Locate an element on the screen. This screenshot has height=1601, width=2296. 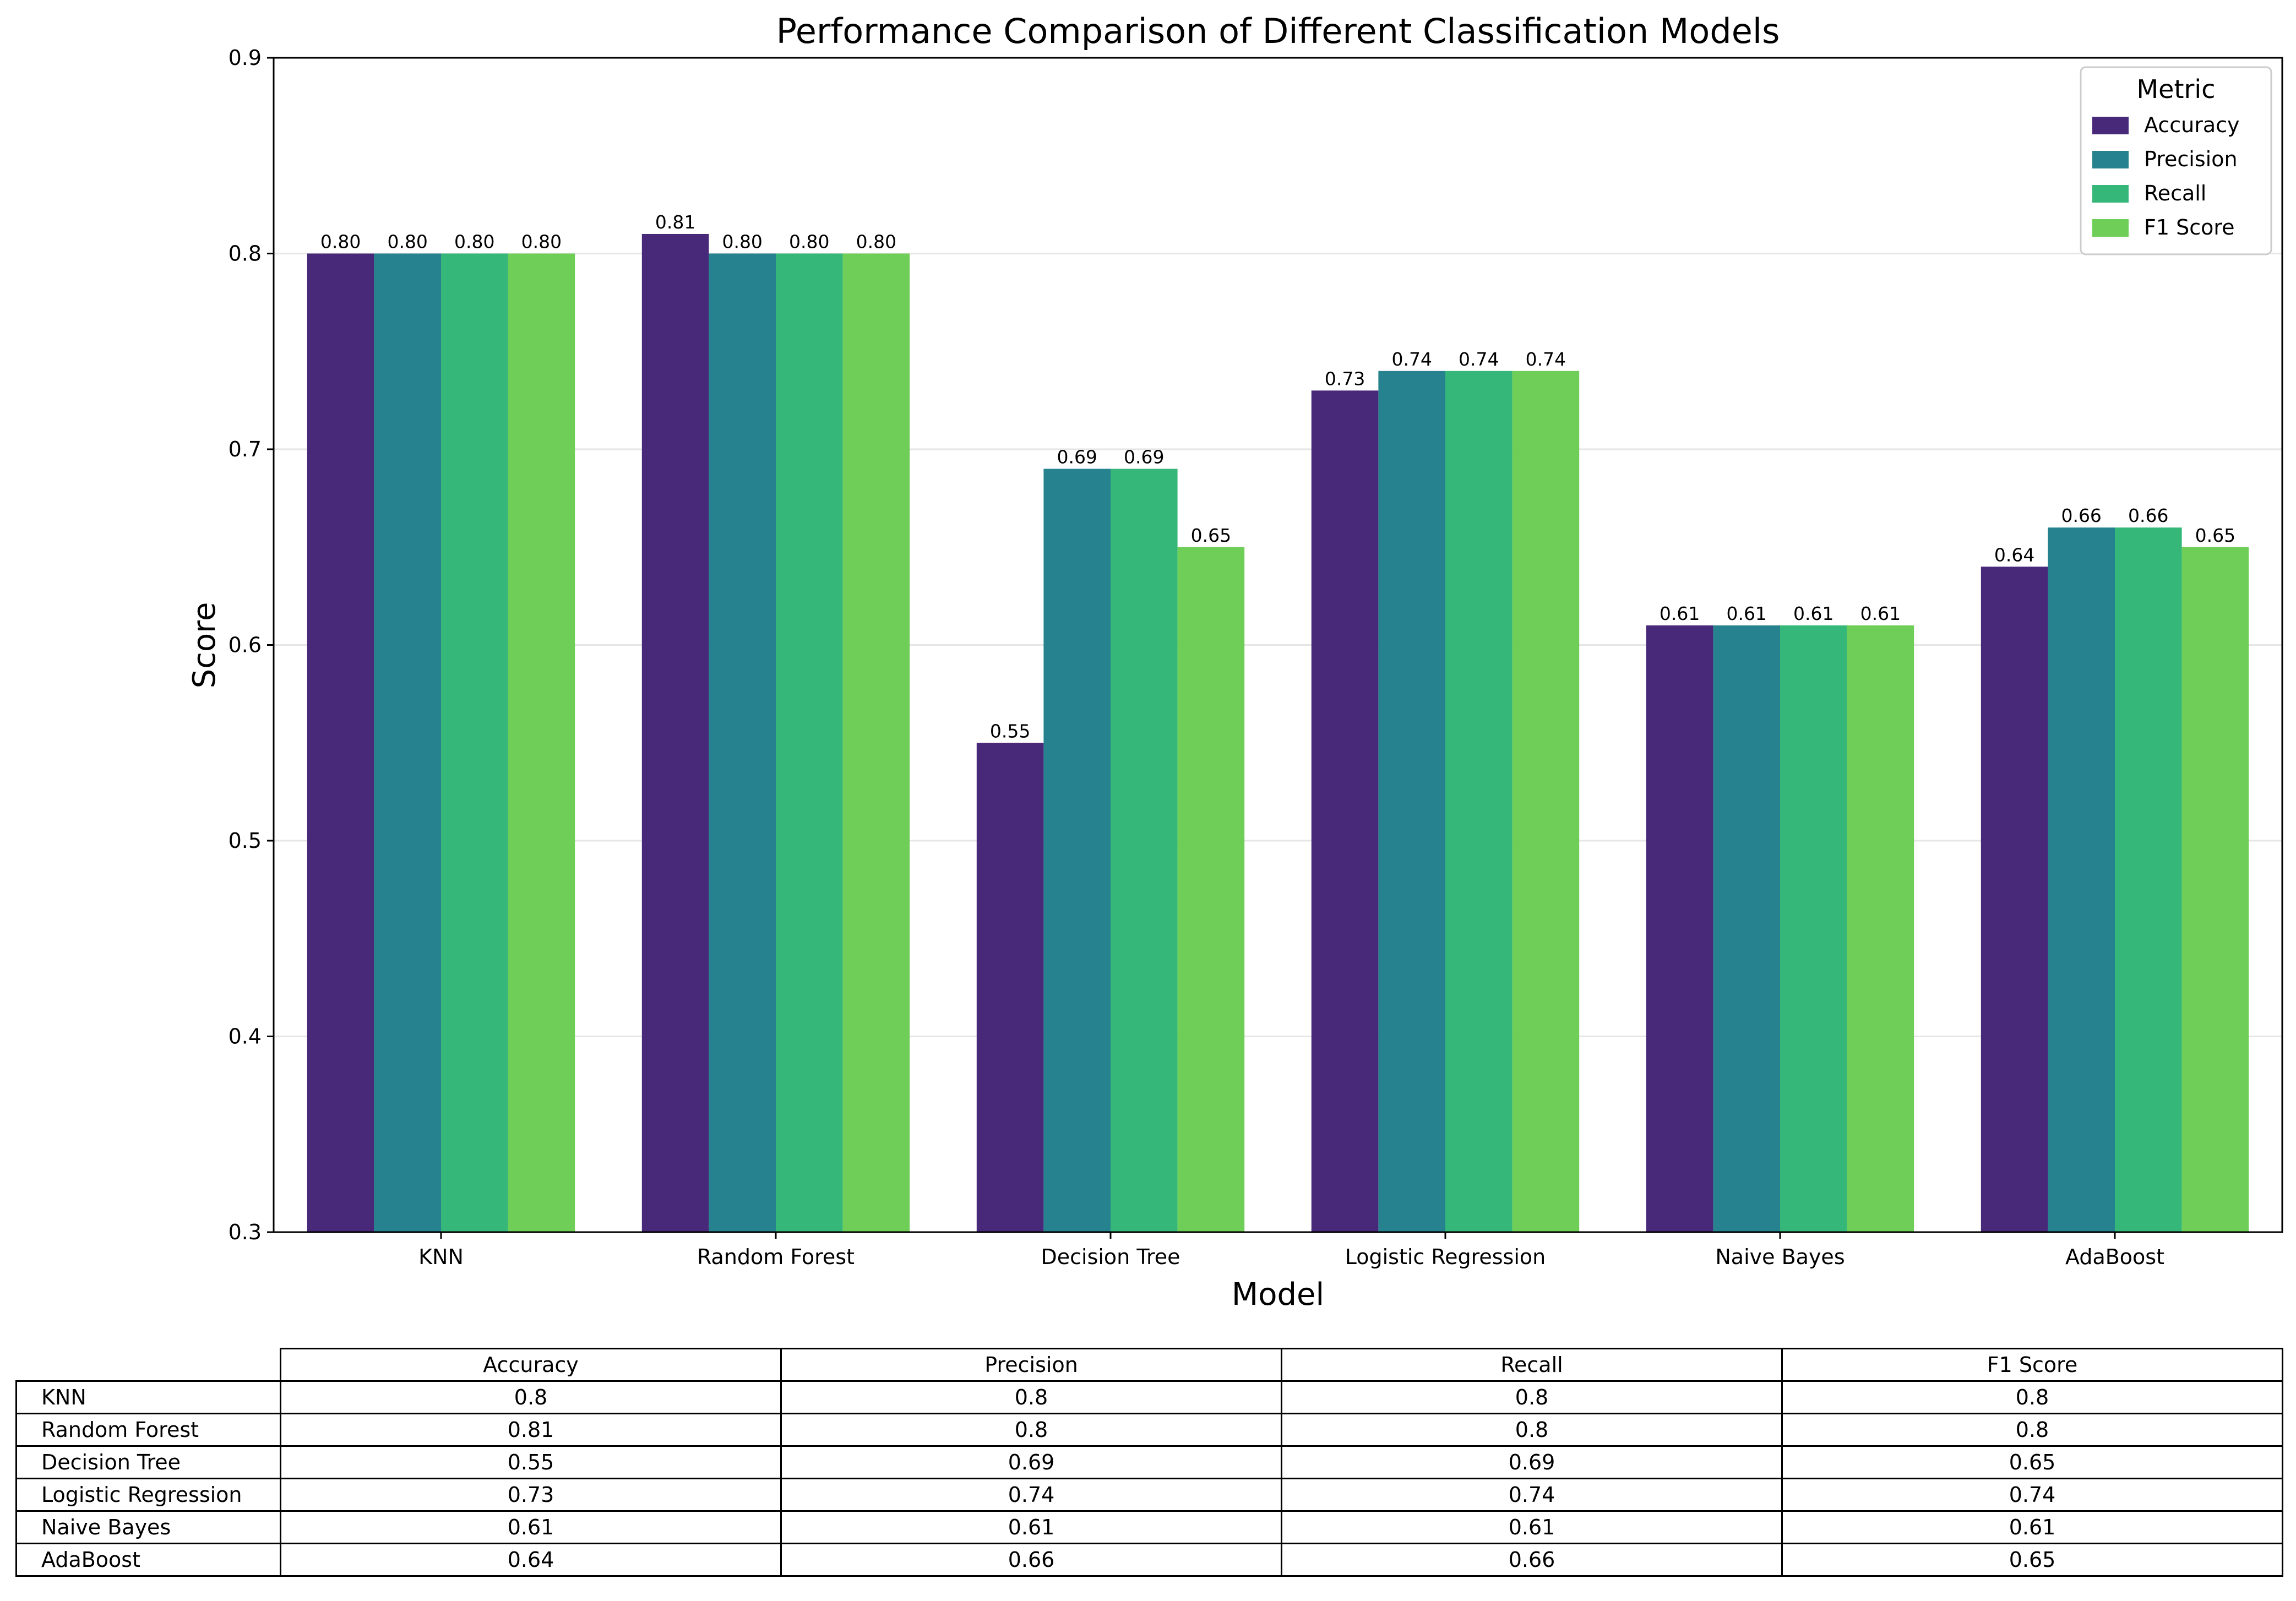
column-header: Accuracy is located at coordinates (531, 1365).